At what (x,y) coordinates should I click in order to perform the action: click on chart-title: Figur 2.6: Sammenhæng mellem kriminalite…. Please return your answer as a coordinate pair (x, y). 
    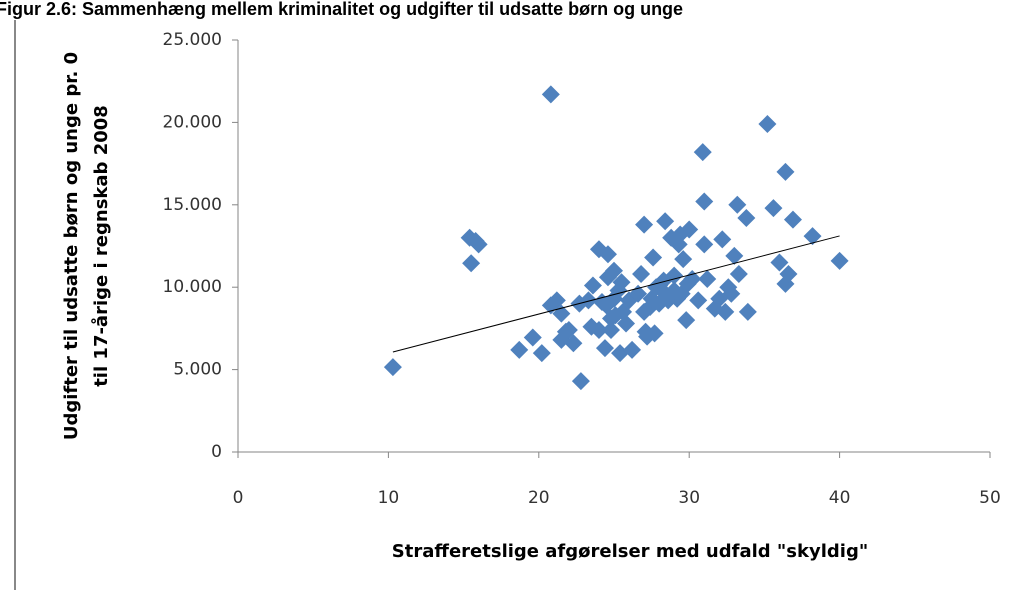
    Looking at the image, I should click on (341, 9).